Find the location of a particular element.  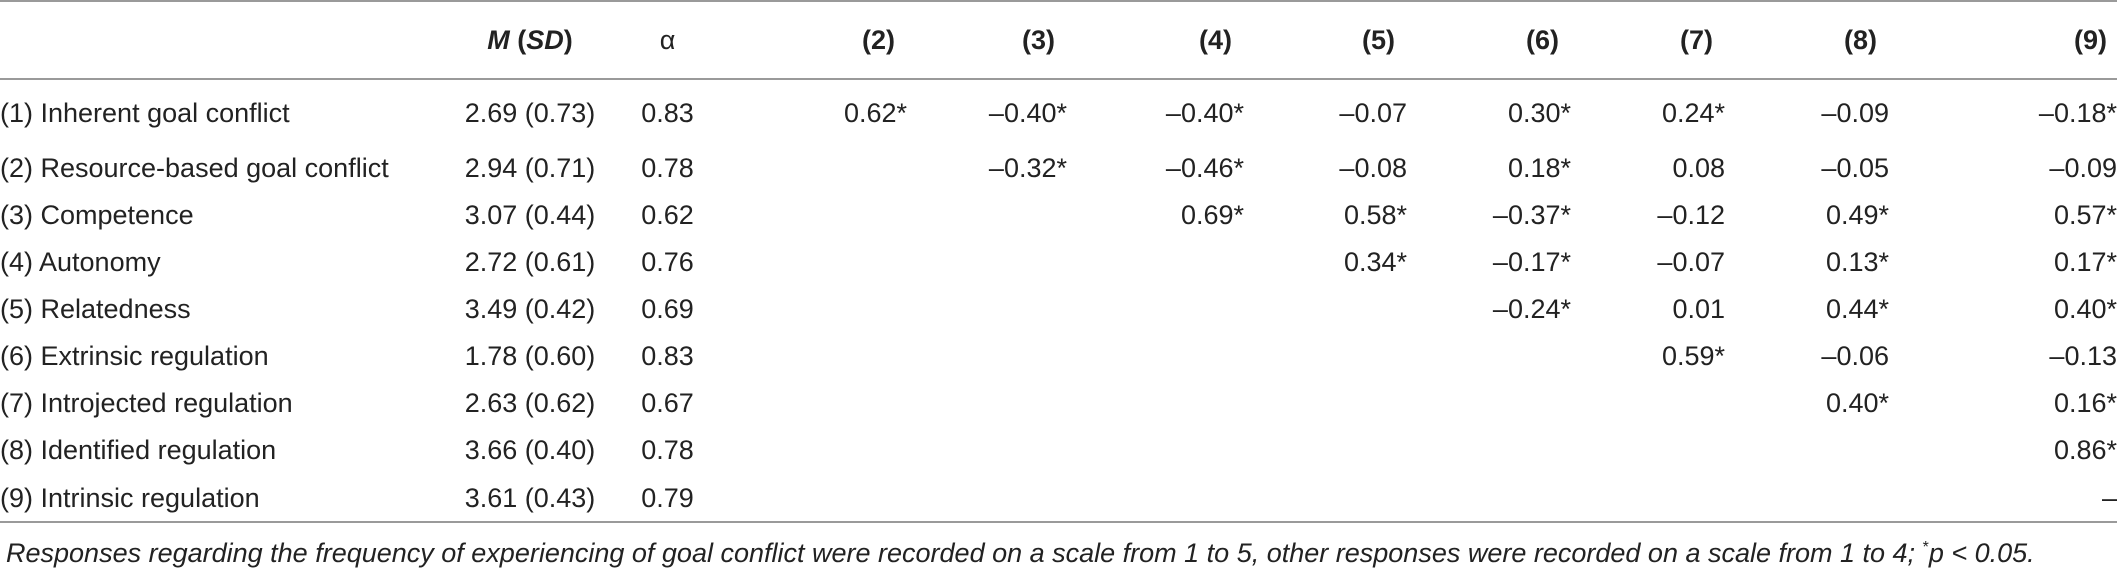

header-alpha: α is located at coordinates (667, 39).